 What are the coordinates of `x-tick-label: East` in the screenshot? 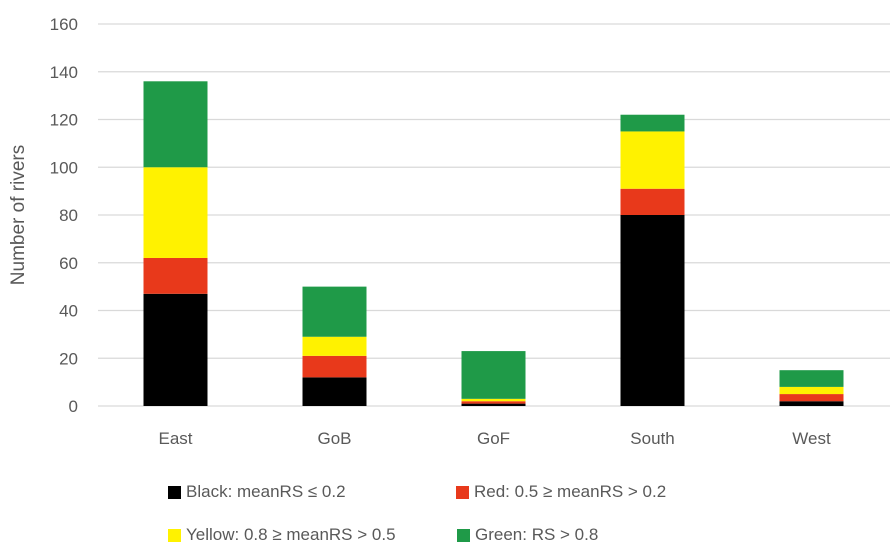 It's located at (175, 438).